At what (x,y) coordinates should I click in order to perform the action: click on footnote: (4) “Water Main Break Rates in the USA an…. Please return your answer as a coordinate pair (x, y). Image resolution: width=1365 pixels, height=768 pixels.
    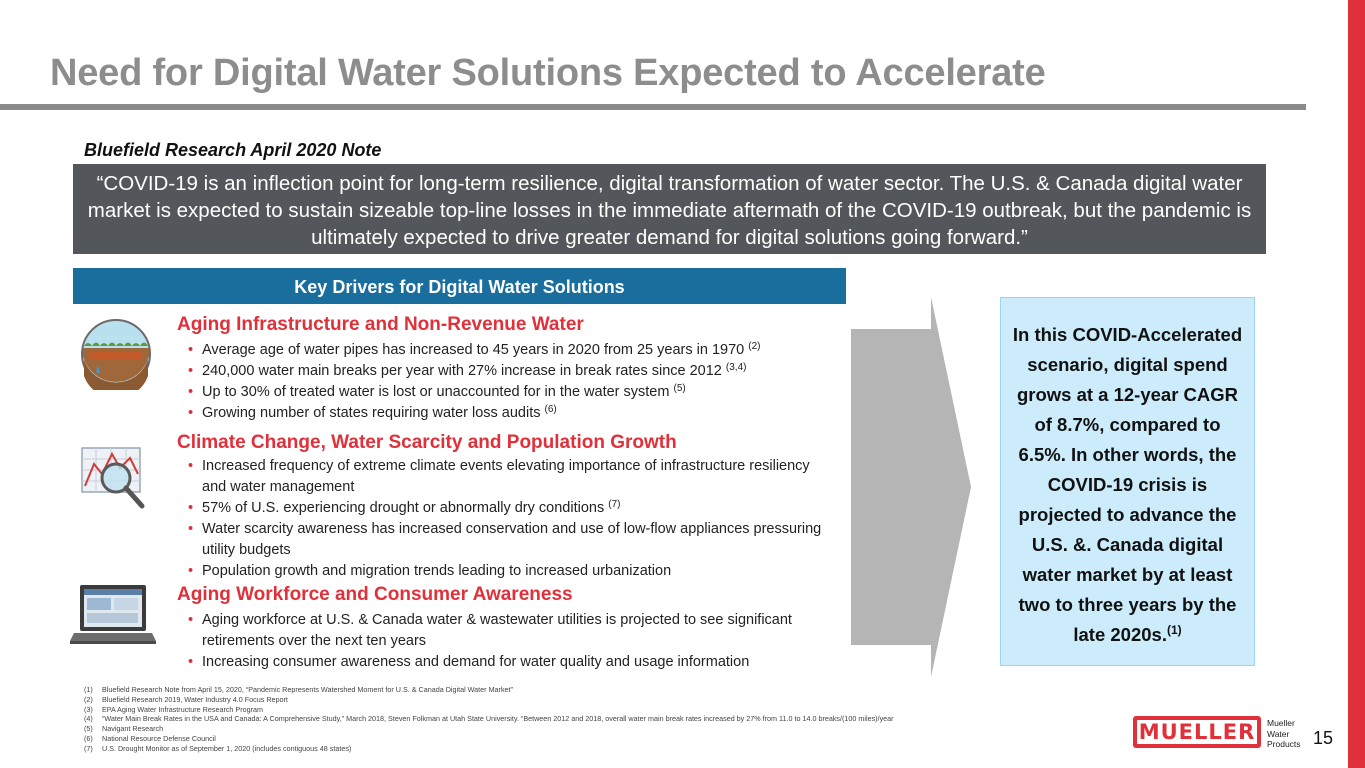
    Looking at the image, I should click on (489, 719).